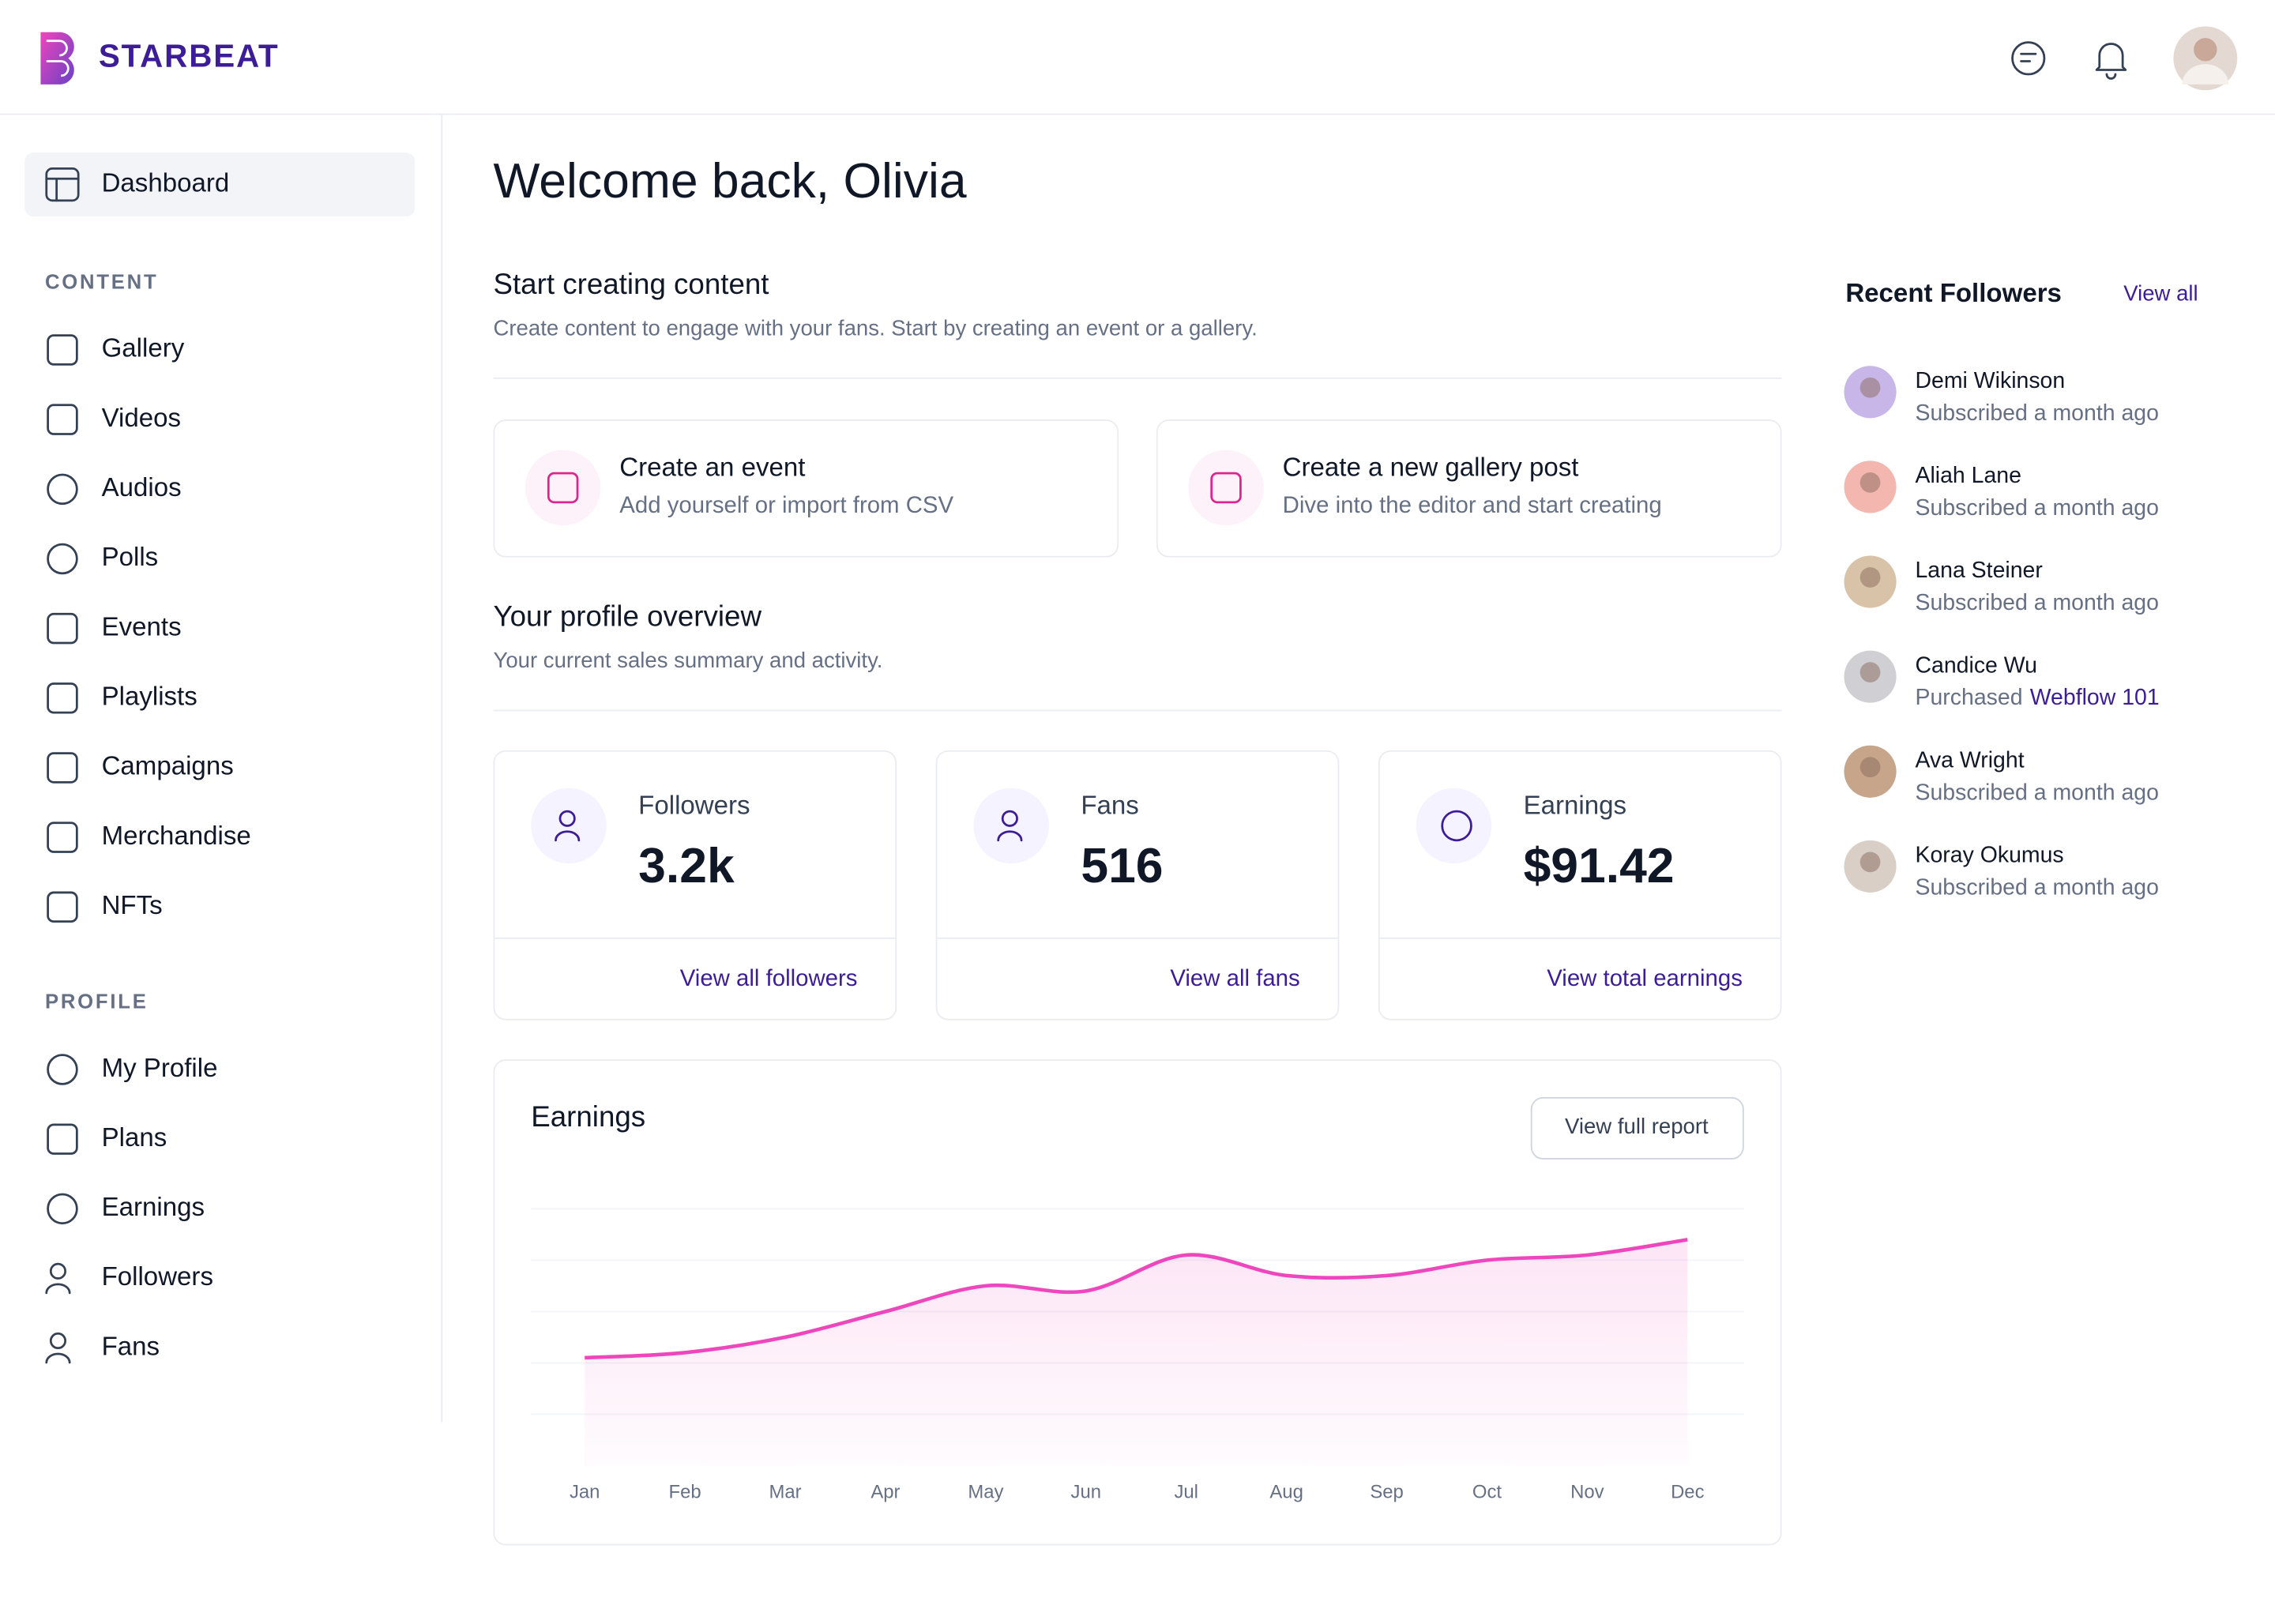 The image size is (2275, 1624). I want to click on stat-link: View total earnings, so click(1645, 978).